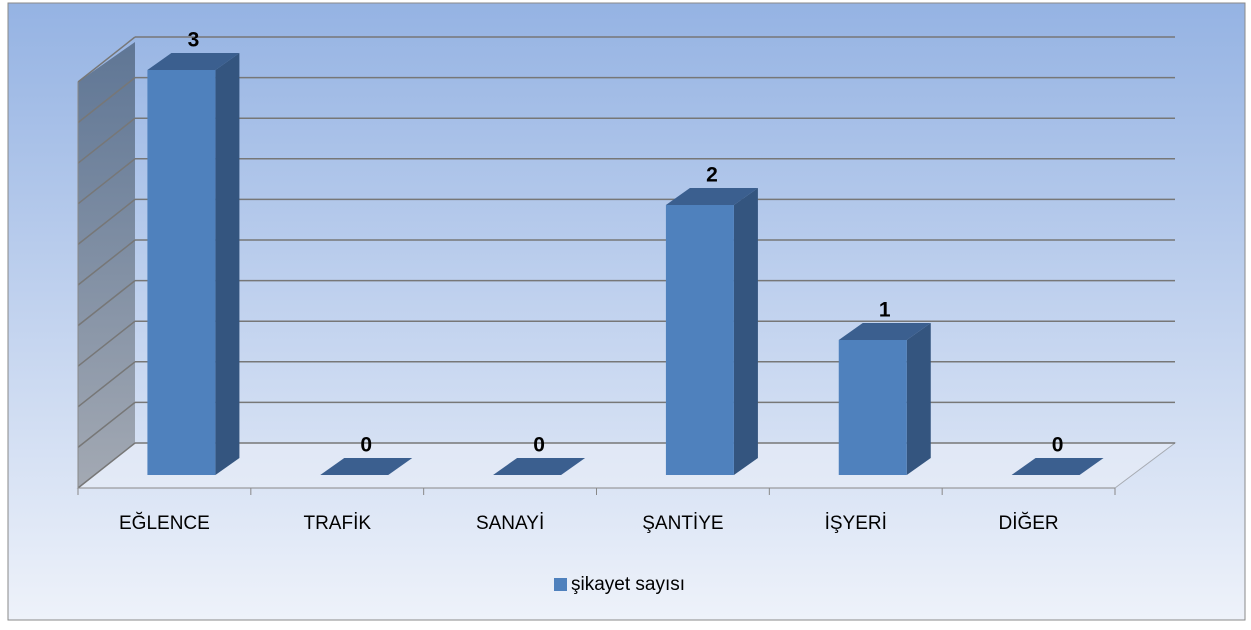 The image size is (1251, 630). I want to click on data-label: 2, so click(712, 175).